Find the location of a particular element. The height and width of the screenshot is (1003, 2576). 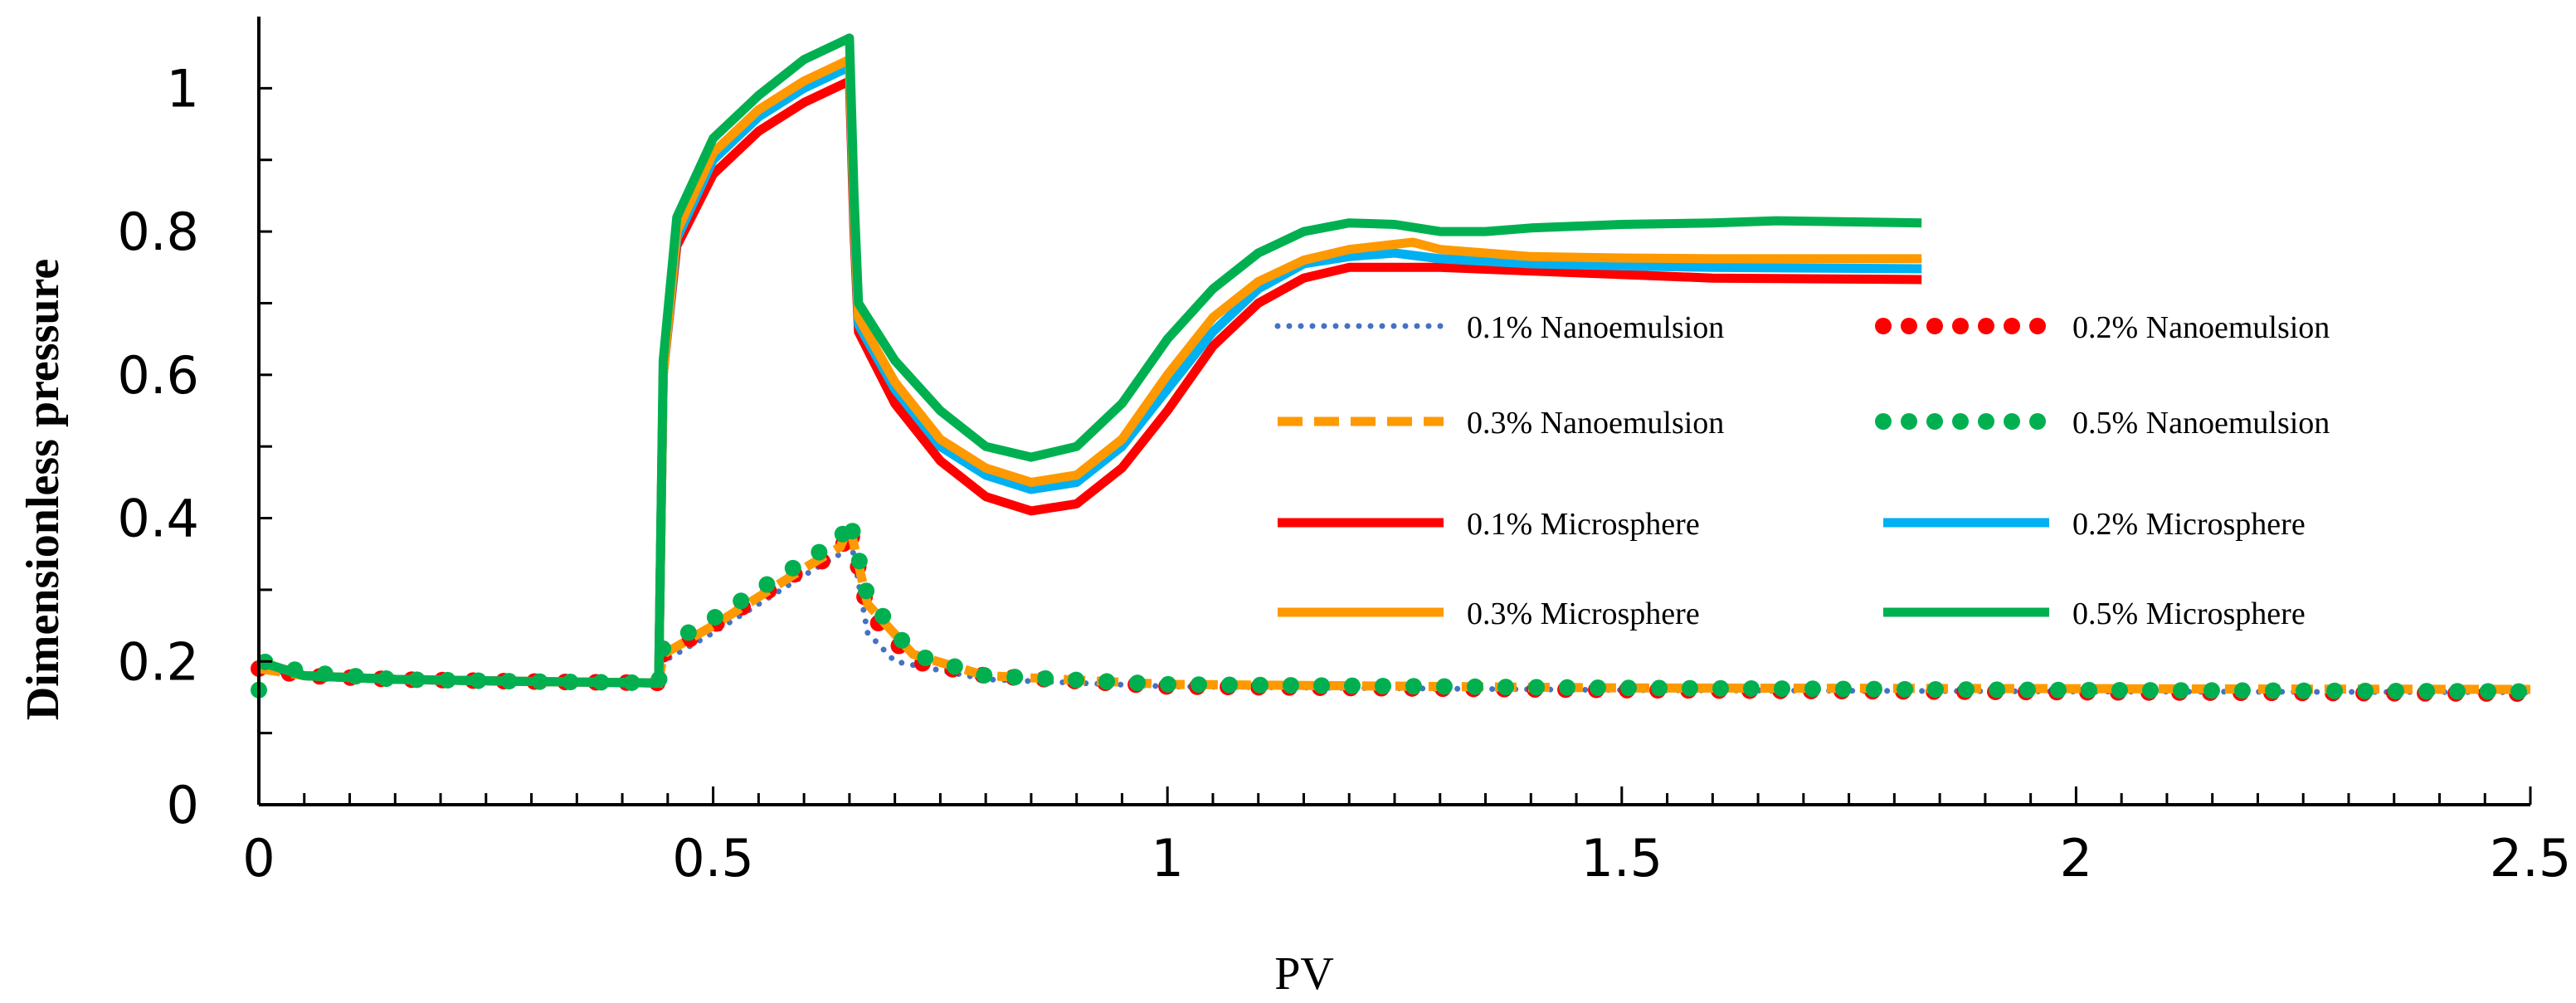

legend-item-0-2pct-nanoemulsion: 0.2% Nanoemulsion is located at coordinates (2102, 327).